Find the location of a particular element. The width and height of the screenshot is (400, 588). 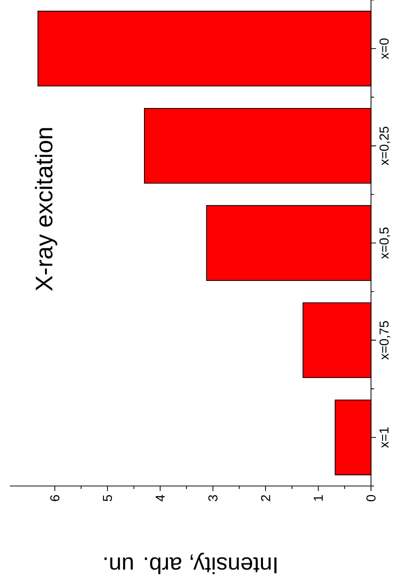

x-tick-label: 1 is located at coordinates (318, 498).